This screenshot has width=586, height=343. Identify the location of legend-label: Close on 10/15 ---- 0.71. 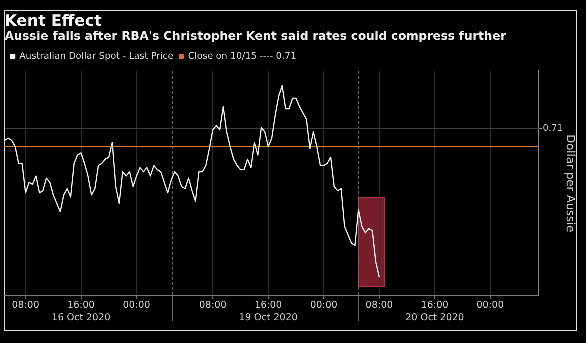
(242, 56).